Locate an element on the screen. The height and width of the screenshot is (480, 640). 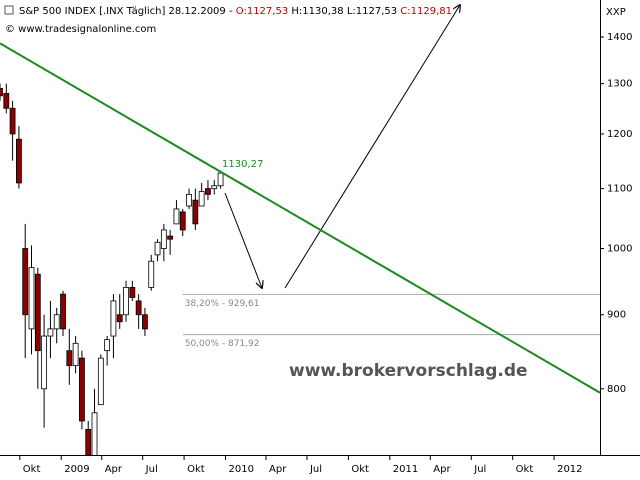
projection-arrow is located at coordinates (243, 240).